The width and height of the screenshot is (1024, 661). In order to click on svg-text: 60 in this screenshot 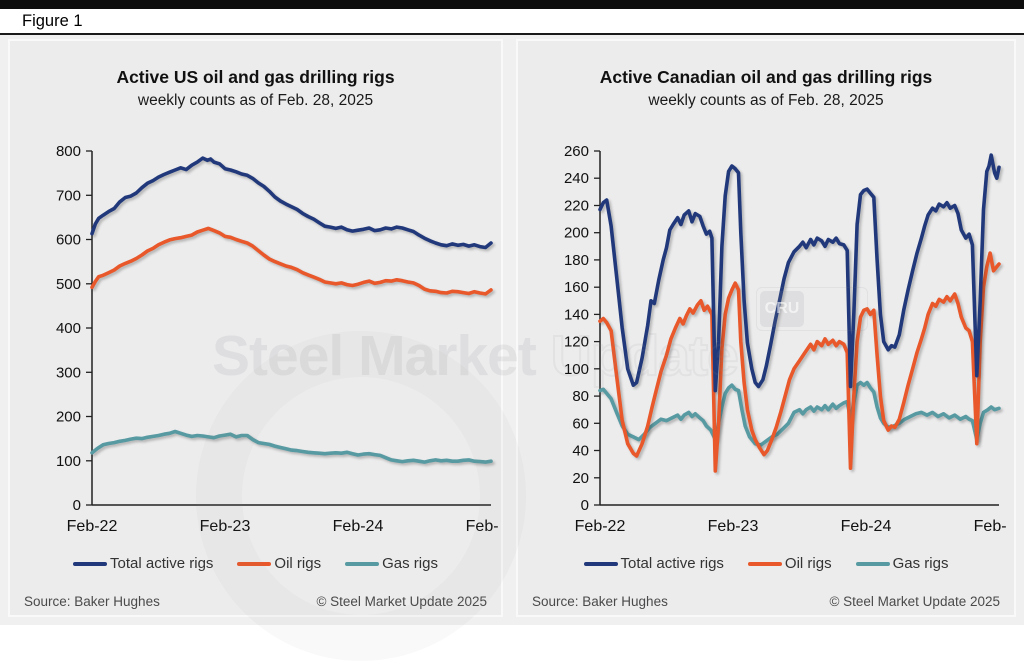, I will do `click(580, 423)`.